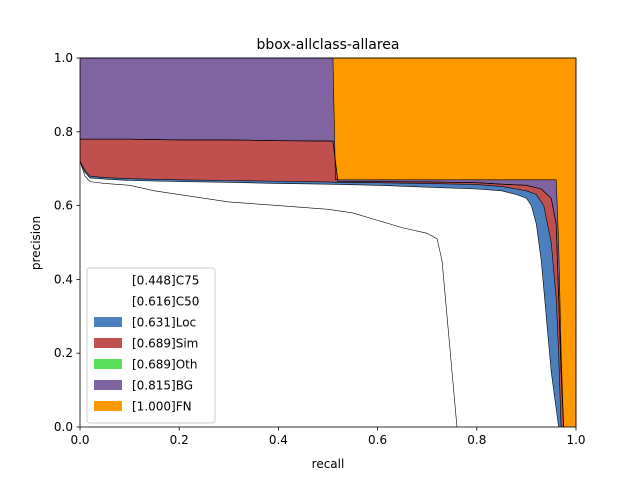  Describe the element at coordinates (63, 206) in the screenshot. I see `y-tick-label: 0.6` at that location.